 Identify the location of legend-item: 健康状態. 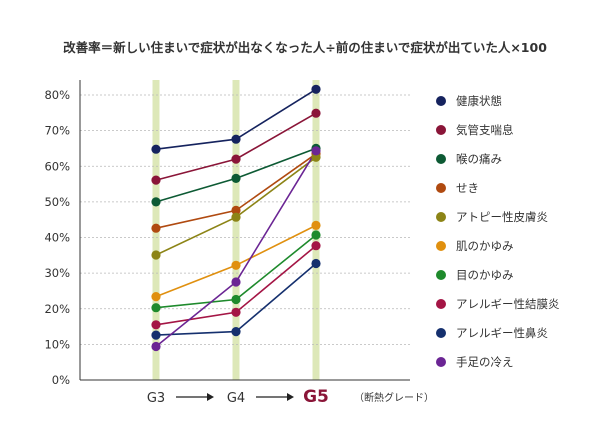
(469, 101).